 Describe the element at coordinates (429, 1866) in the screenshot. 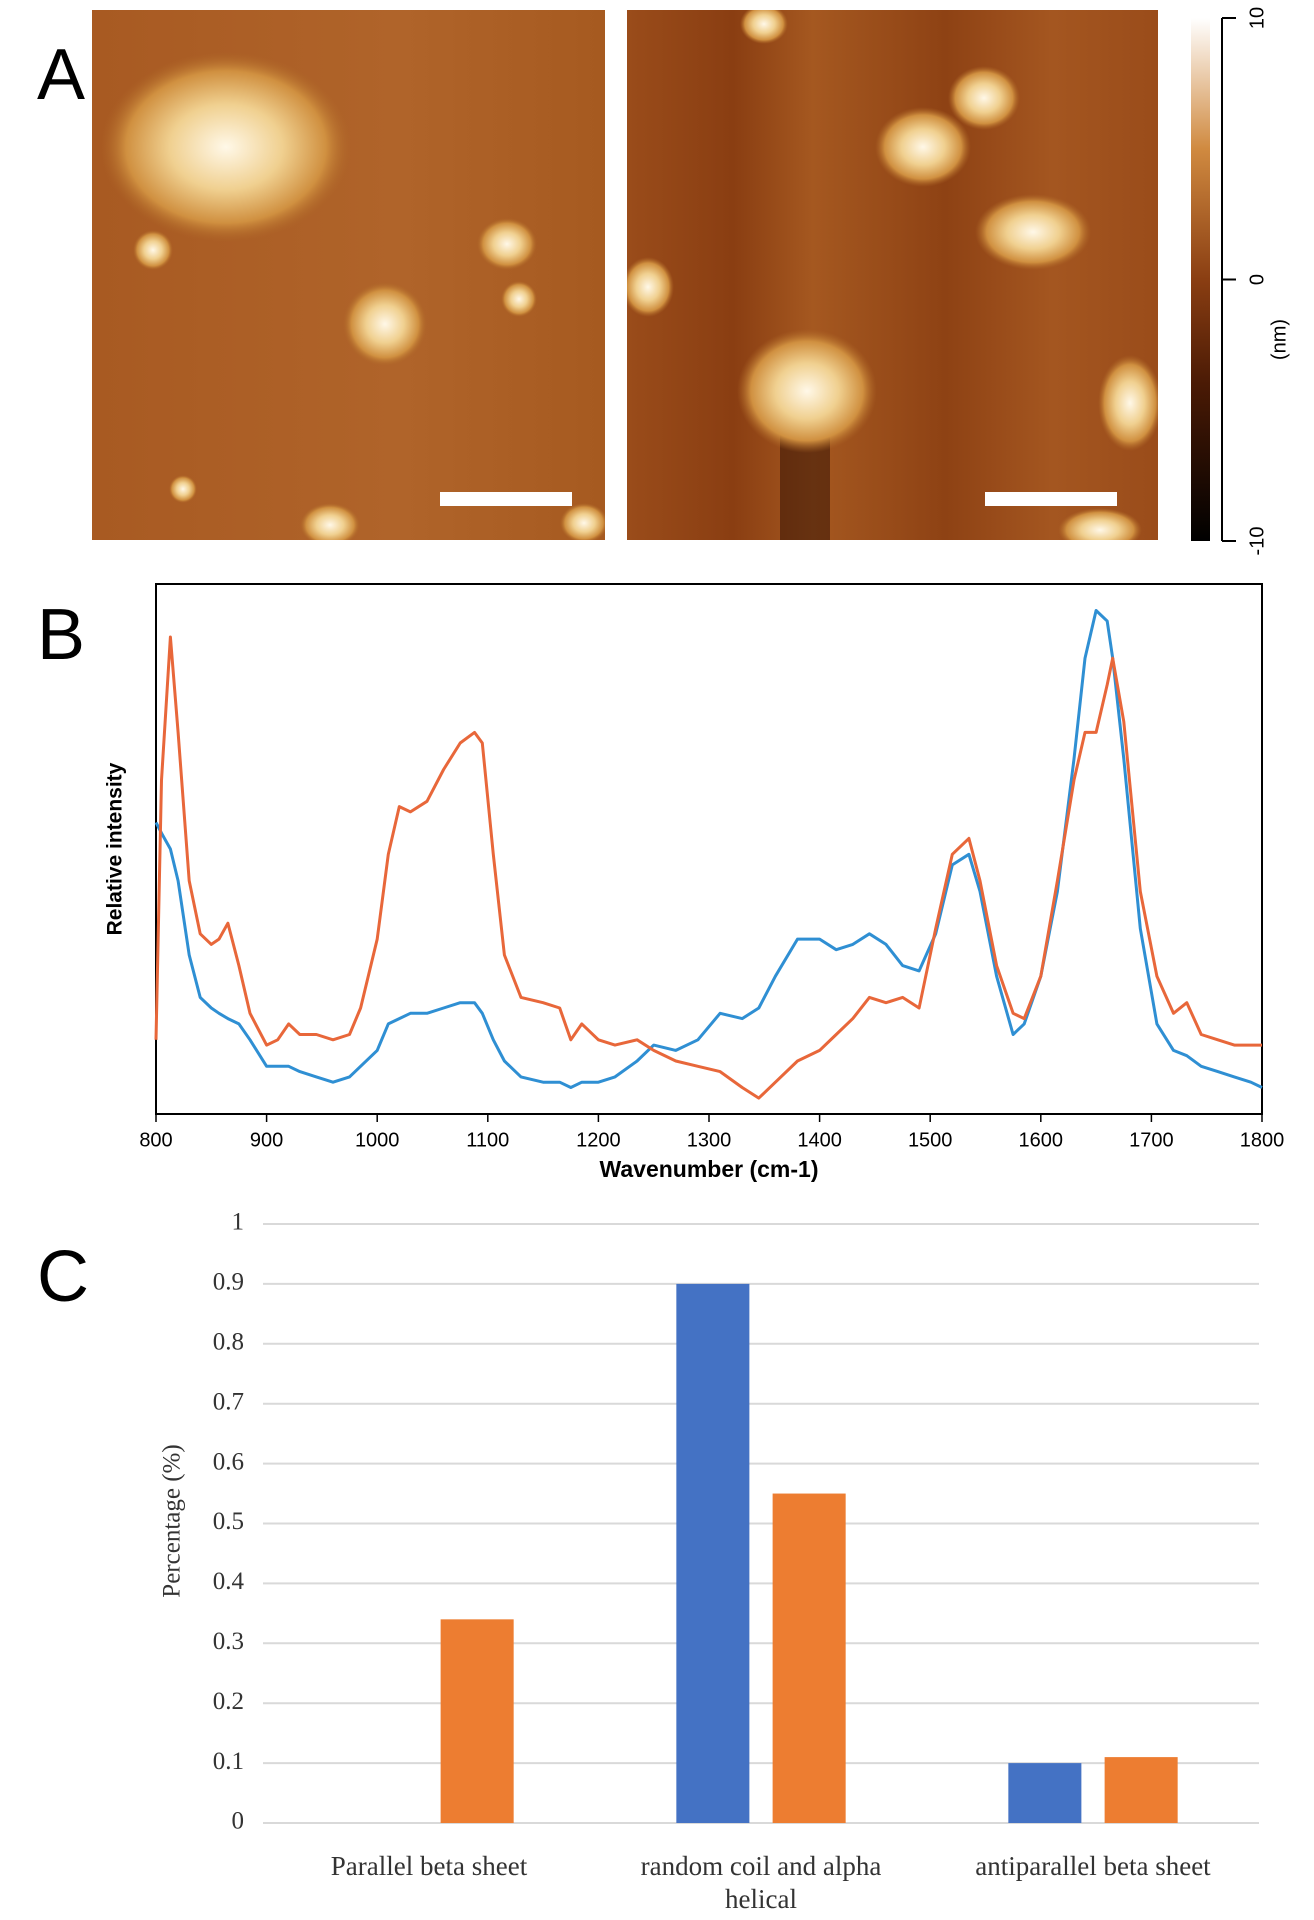

I see `x-tick-label: Parallel beta sheet` at that location.